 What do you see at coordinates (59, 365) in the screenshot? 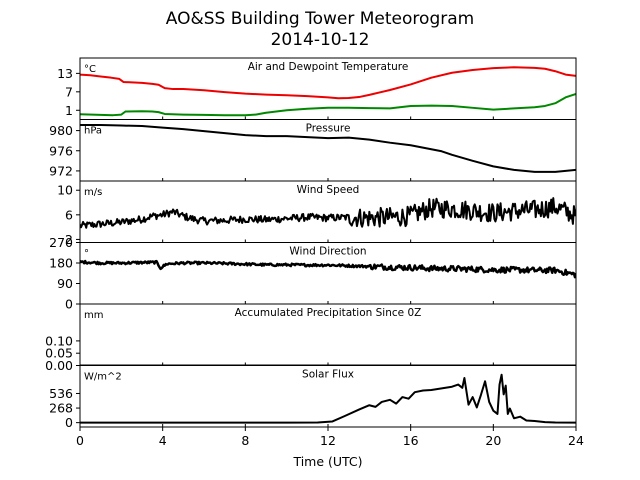
I see `precipitation-y-tick-label: 0.00` at bounding box center [59, 365].